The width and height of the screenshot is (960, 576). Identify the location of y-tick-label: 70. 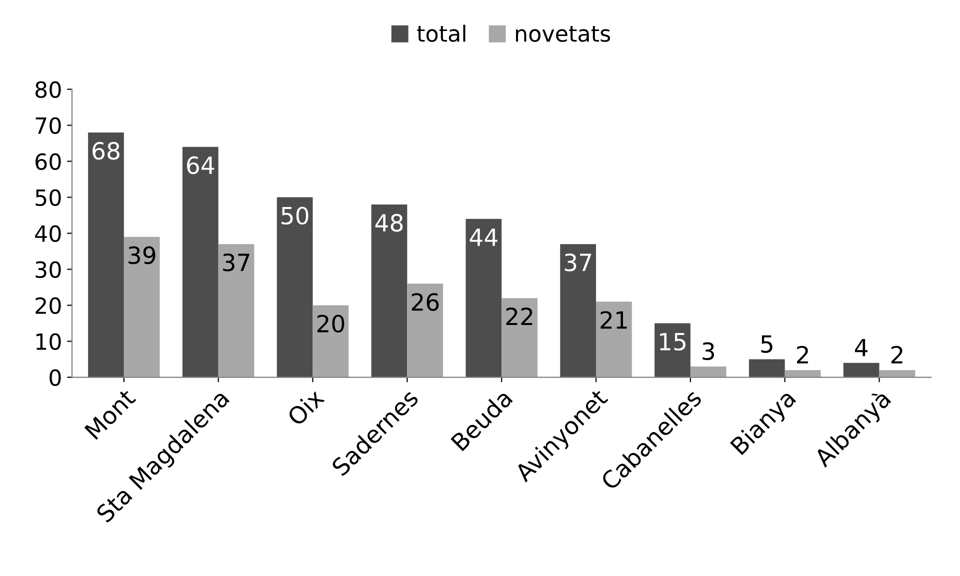
(48, 125).